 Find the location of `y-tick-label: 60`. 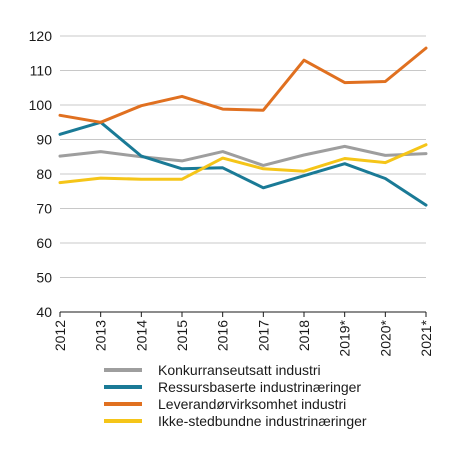

y-tick-label: 60 is located at coordinates (44, 243).